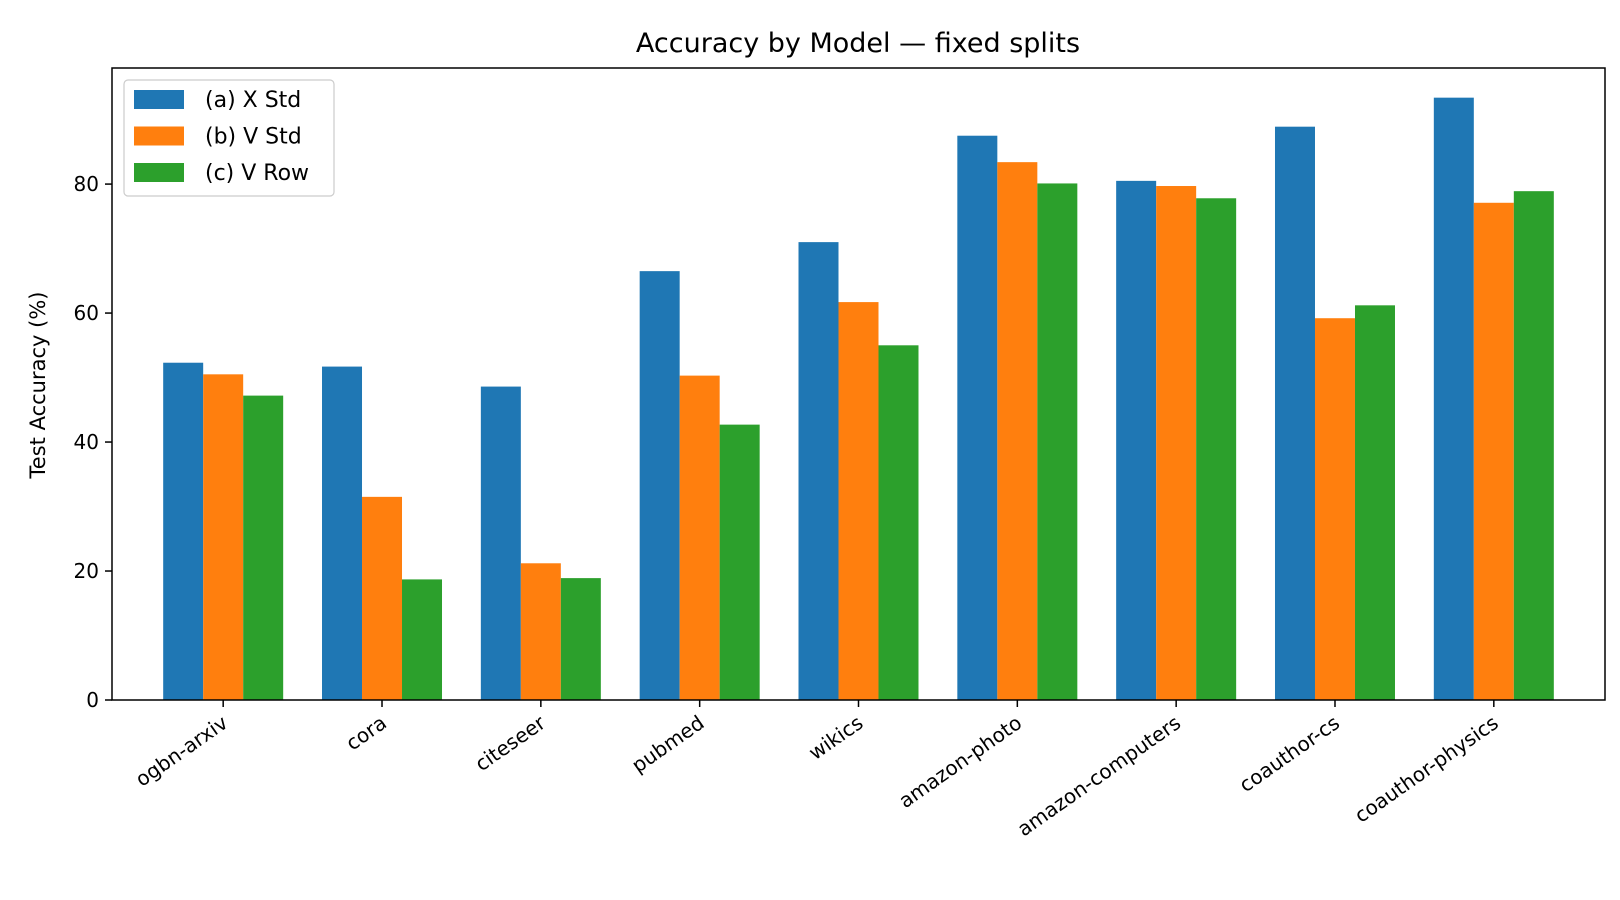 The width and height of the screenshot is (1620, 900). What do you see at coordinates (1426, 768) in the screenshot?
I see `x-tick-label: coauthor-physics` at bounding box center [1426, 768].